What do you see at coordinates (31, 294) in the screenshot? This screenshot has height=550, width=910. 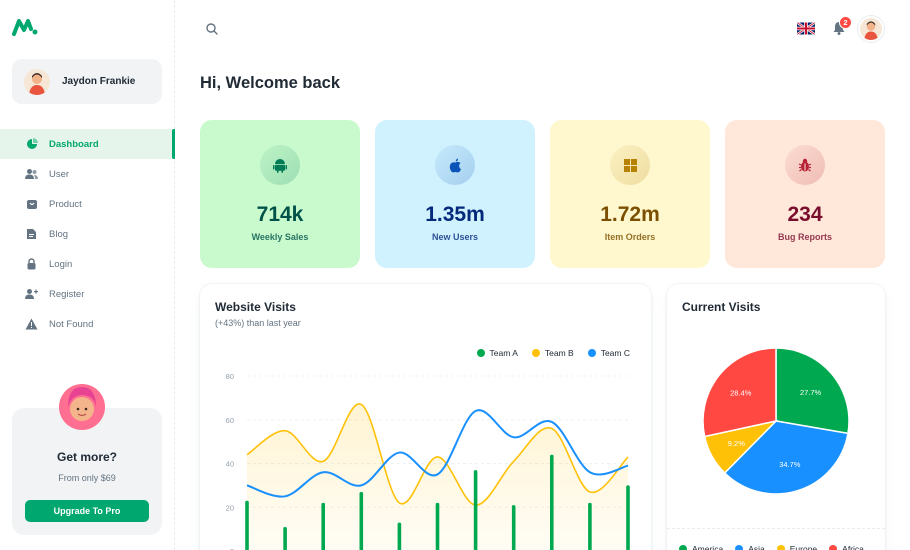 I see `person-add-icon` at bounding box center [31, 294].